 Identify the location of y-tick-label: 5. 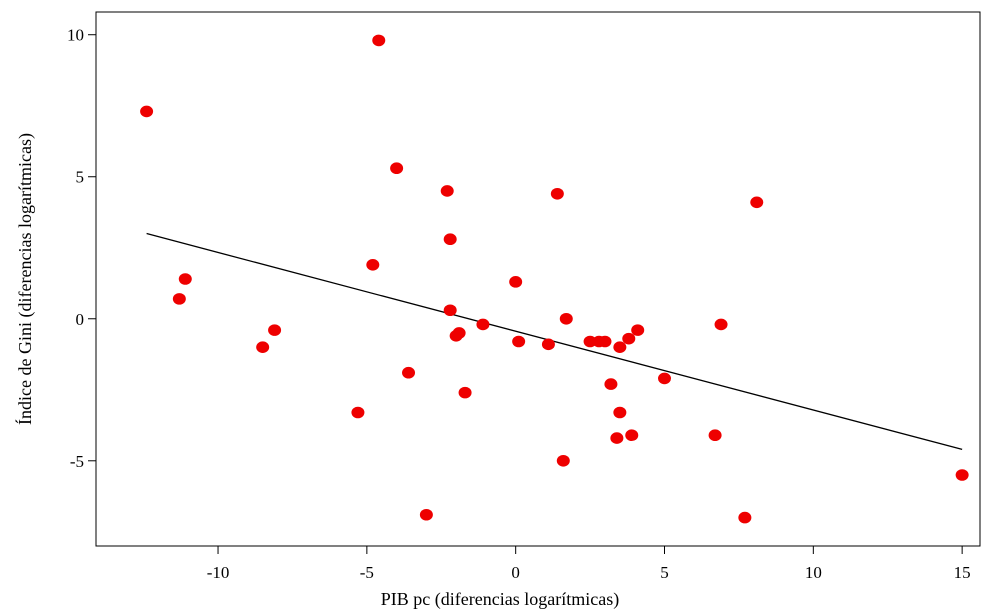
(80, 177).